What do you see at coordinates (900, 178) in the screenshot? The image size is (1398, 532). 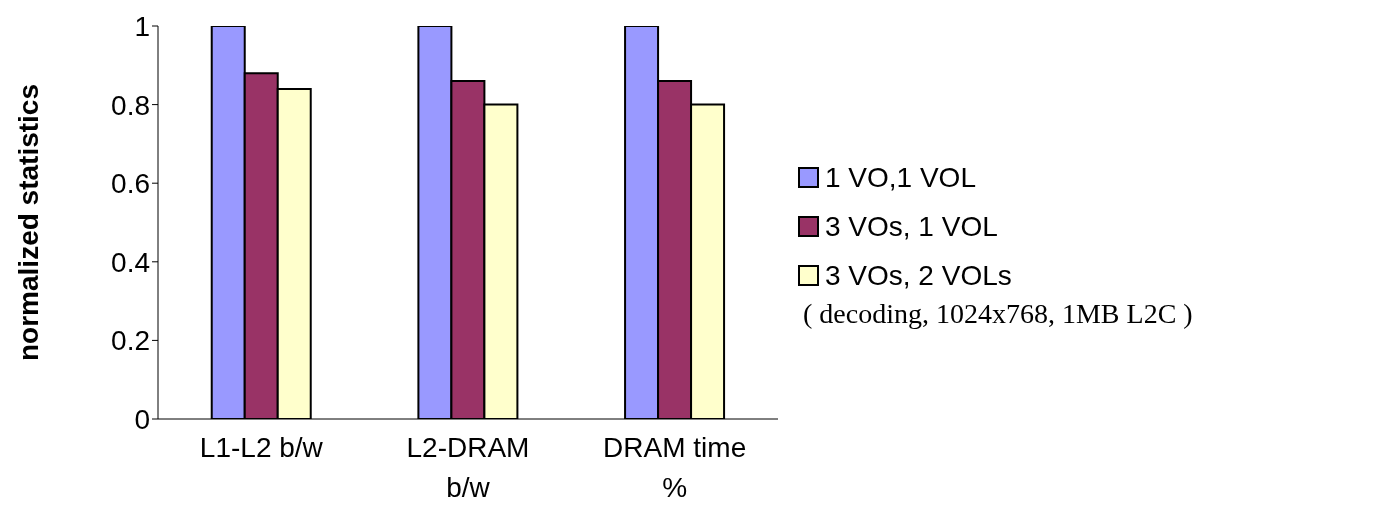 I see `legend-label: 1 VO,1 VOL` at bounding box center [900, 178].